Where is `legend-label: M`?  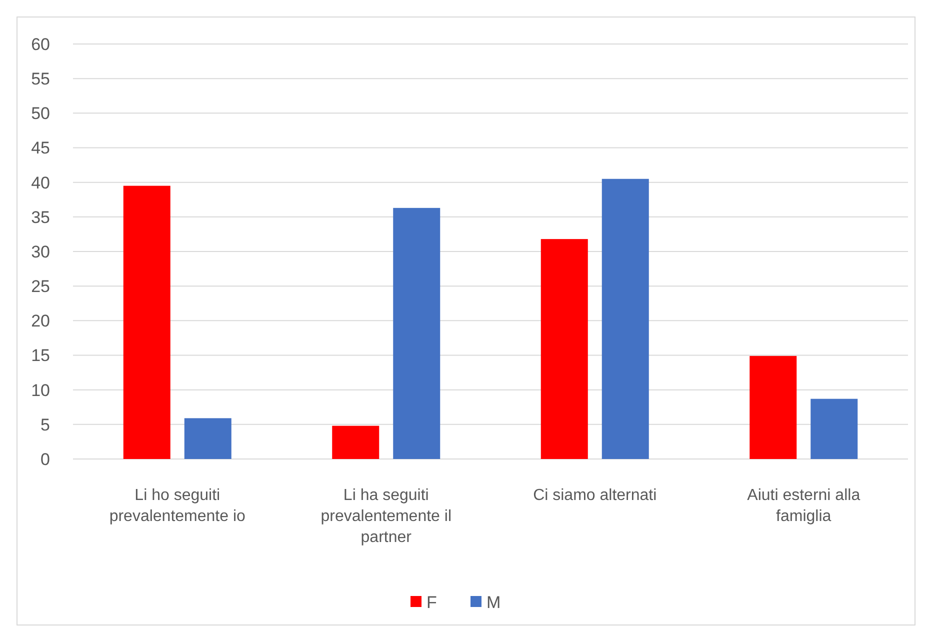 legend-label: M is located at coordinates (493, 602).